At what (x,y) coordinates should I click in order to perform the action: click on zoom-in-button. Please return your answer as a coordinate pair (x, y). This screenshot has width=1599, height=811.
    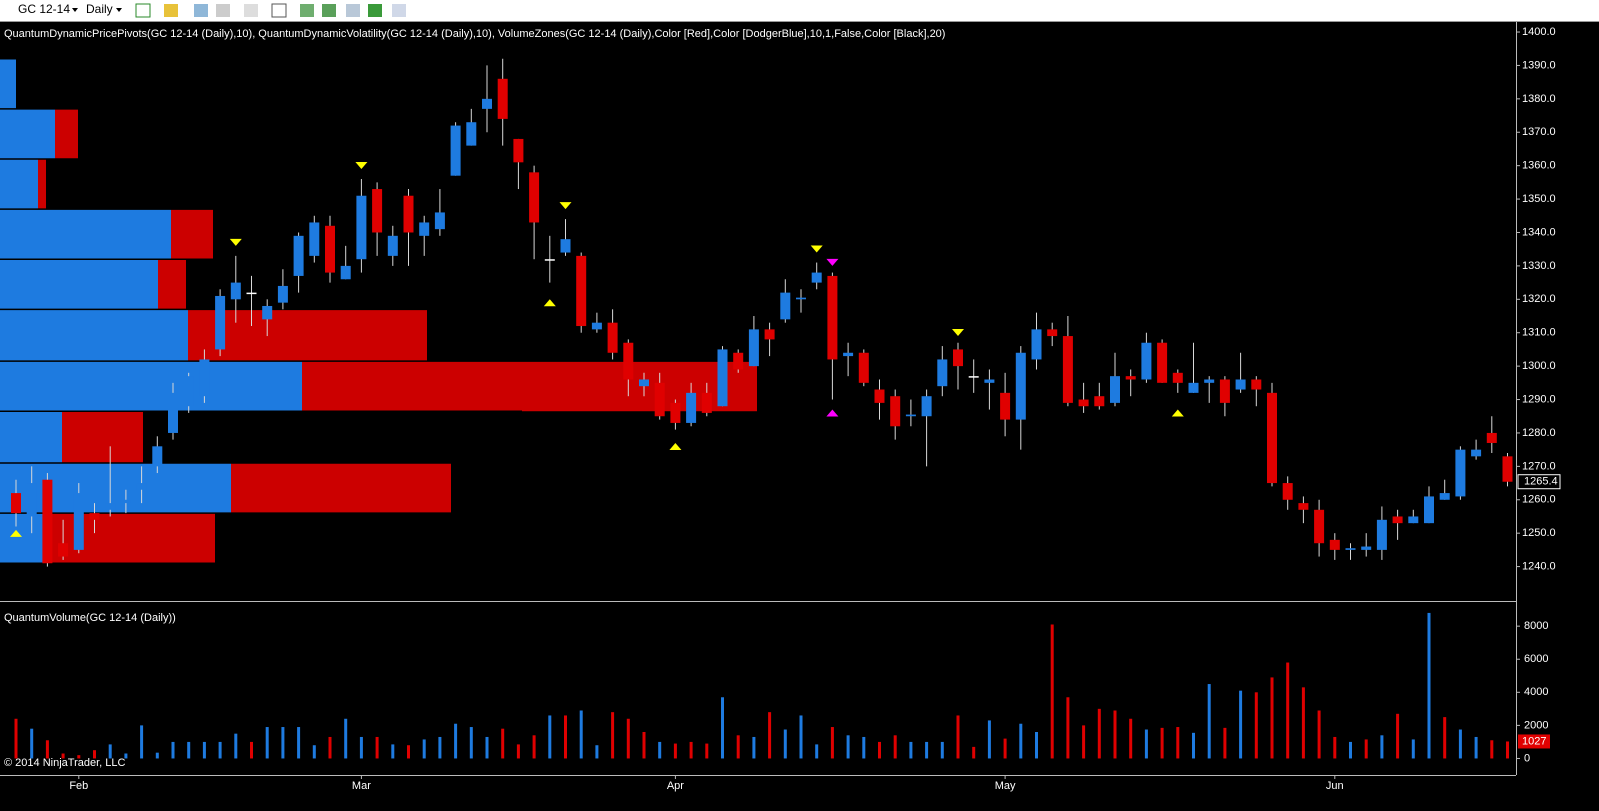
    Looking at the image, I should click on (201, 10).